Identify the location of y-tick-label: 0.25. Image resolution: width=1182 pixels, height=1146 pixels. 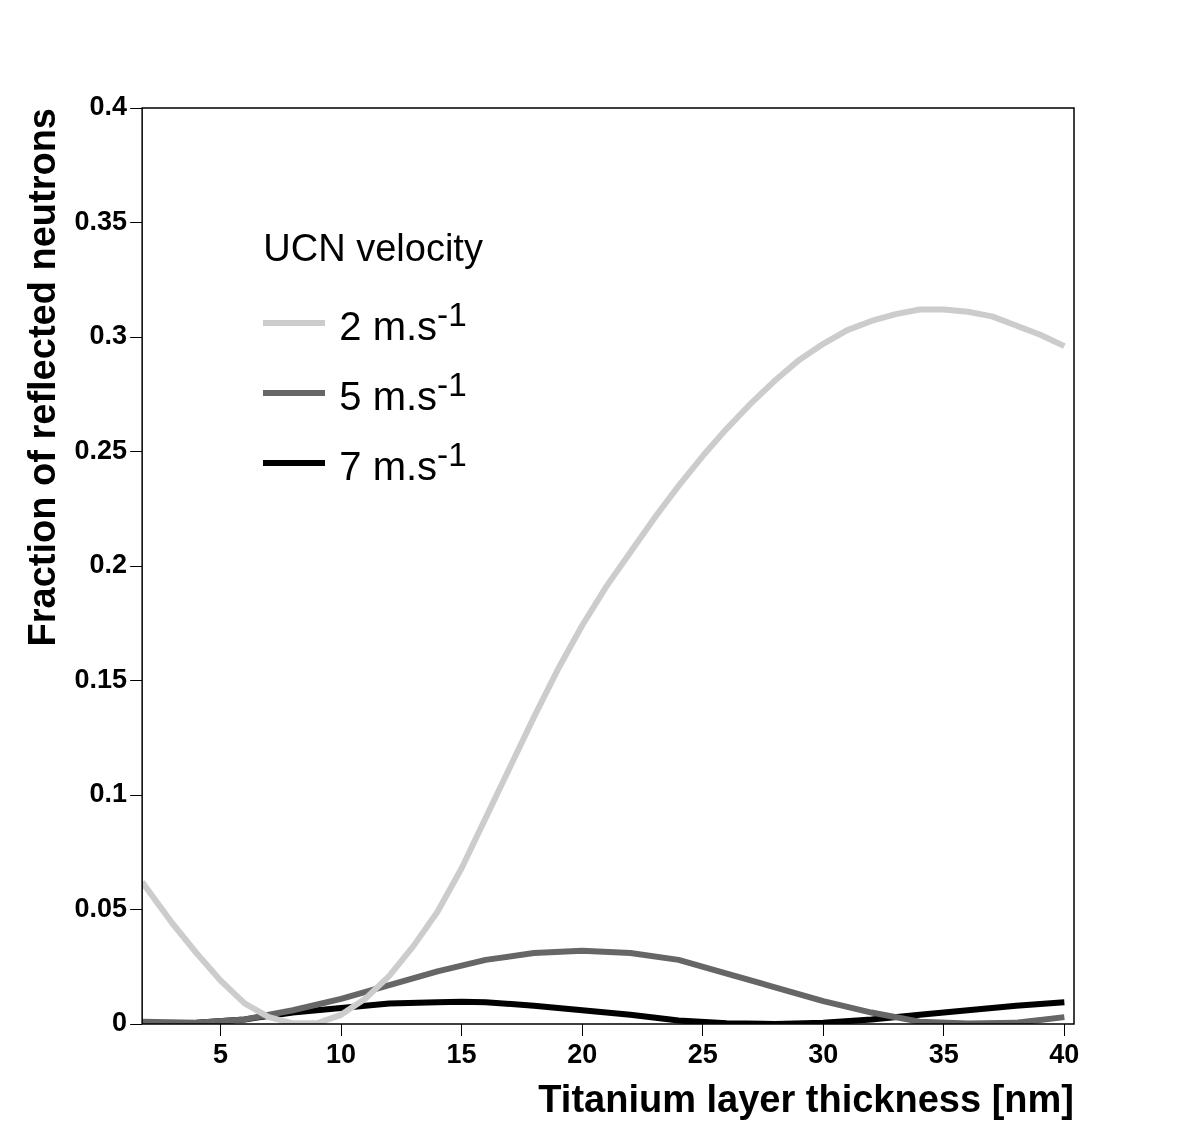
(101, 449).